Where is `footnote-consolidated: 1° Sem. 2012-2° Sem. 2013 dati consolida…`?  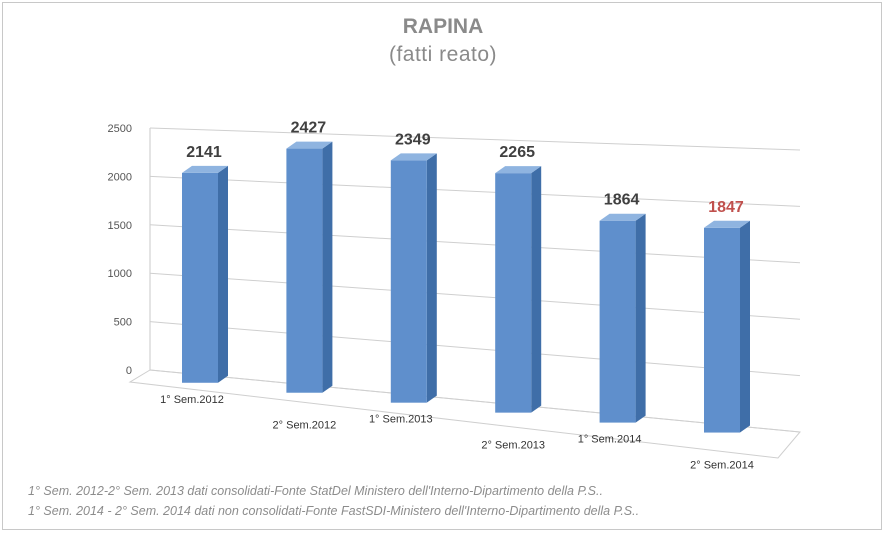 footnote-consolidated: 1° Sem. 2012-2° Sem. 2013 dati consolida… is located at coordinates (315, 491).